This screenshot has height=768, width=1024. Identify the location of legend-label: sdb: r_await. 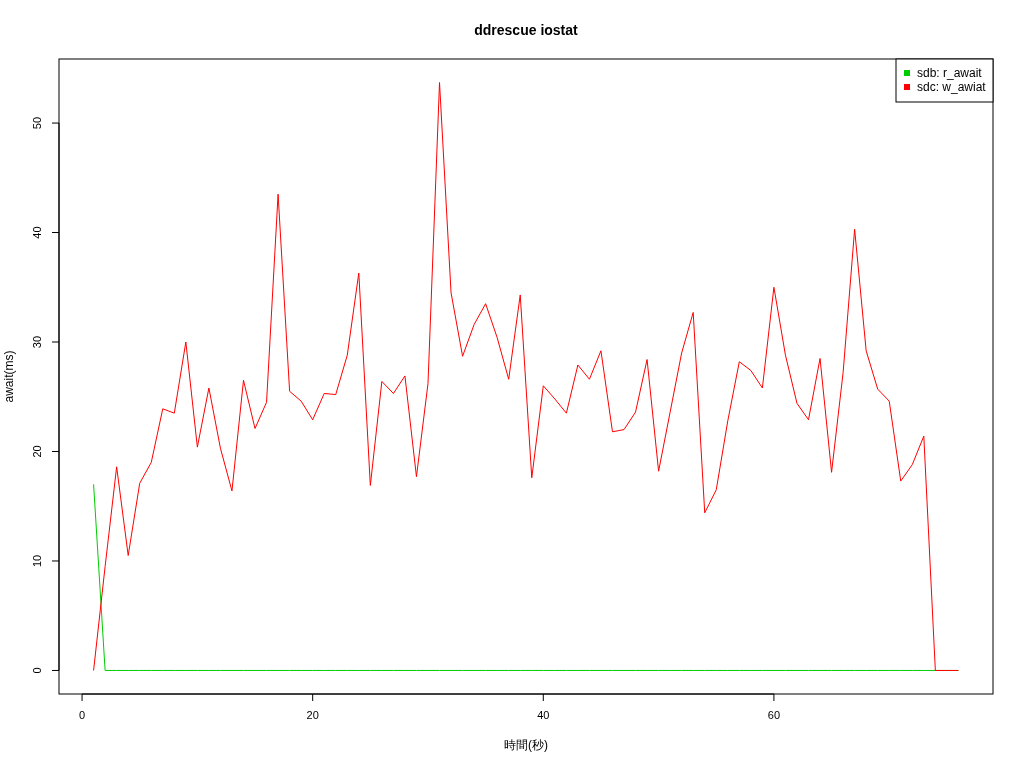
(950, 73).